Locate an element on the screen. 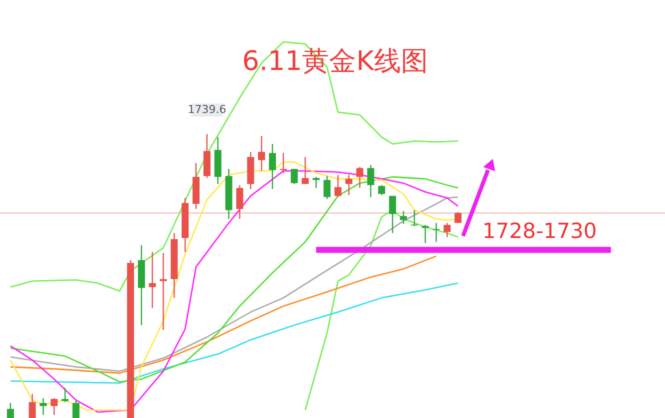 Image resolution: width=665 pixels, height=418 pixels. series-label: 1728-1730 is located at coordinates (539, 230).